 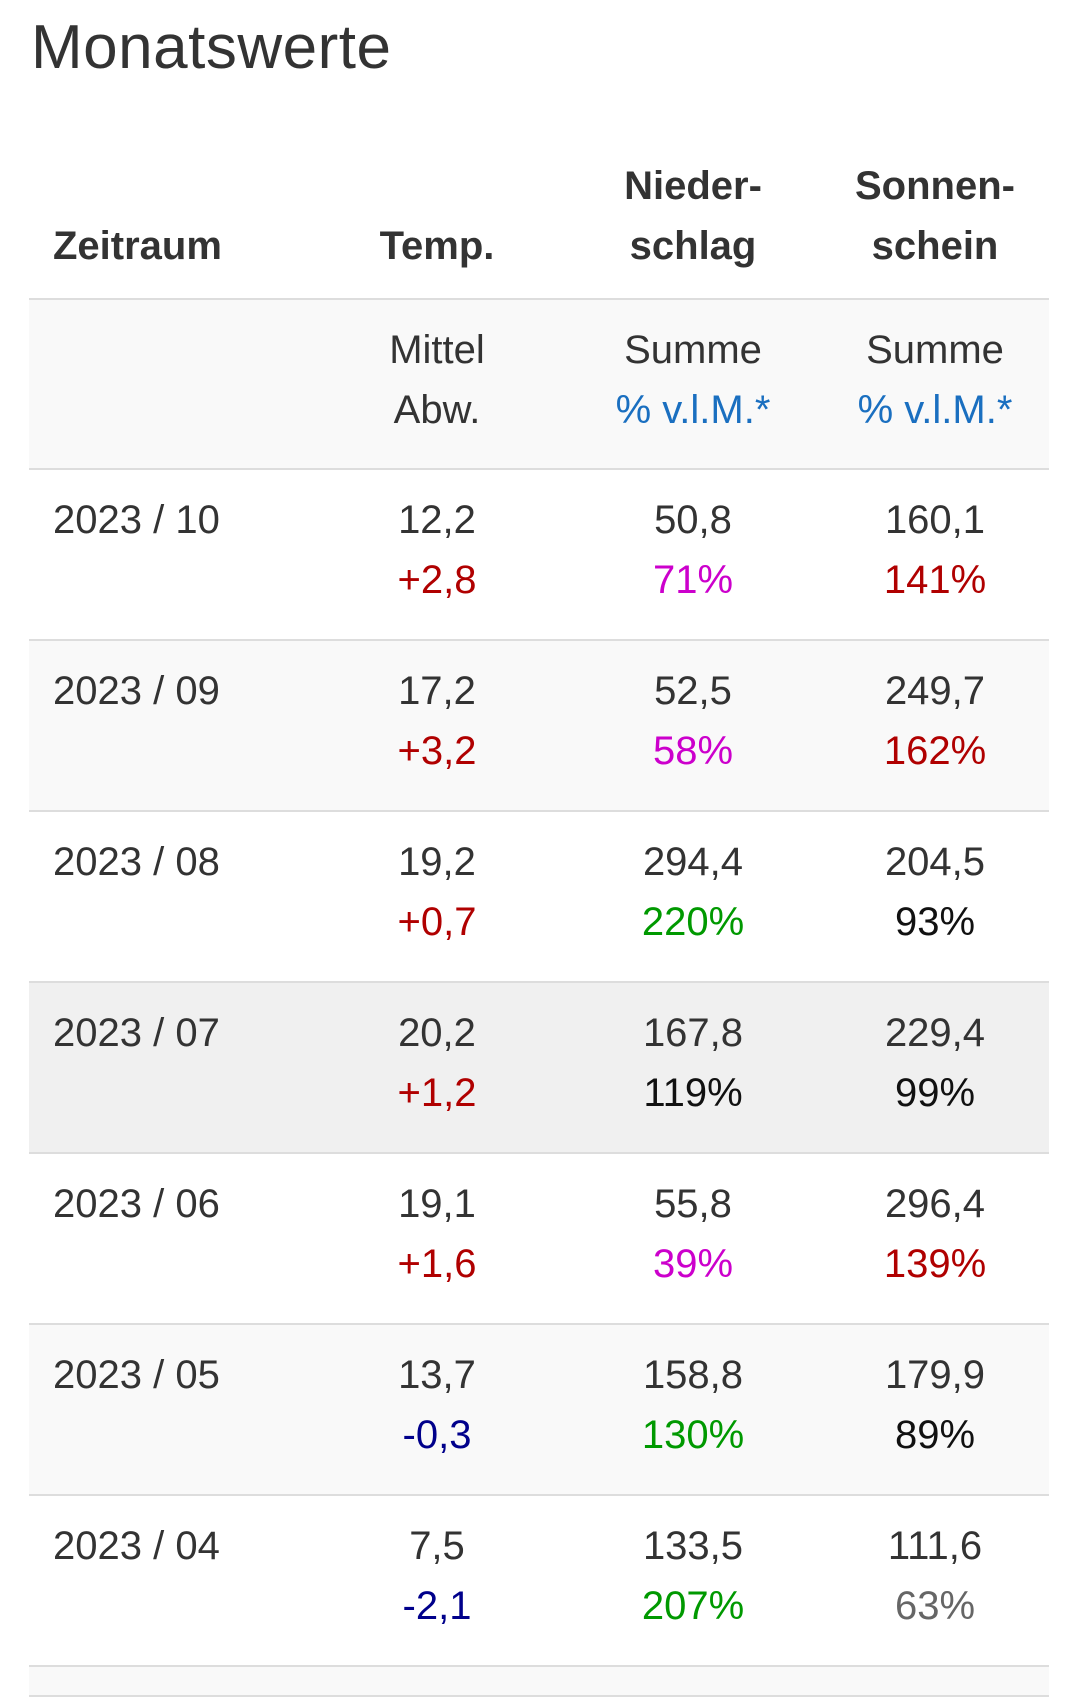 I want to click on precip-cell: 167,8 119%, so click(x=693, y=1067).